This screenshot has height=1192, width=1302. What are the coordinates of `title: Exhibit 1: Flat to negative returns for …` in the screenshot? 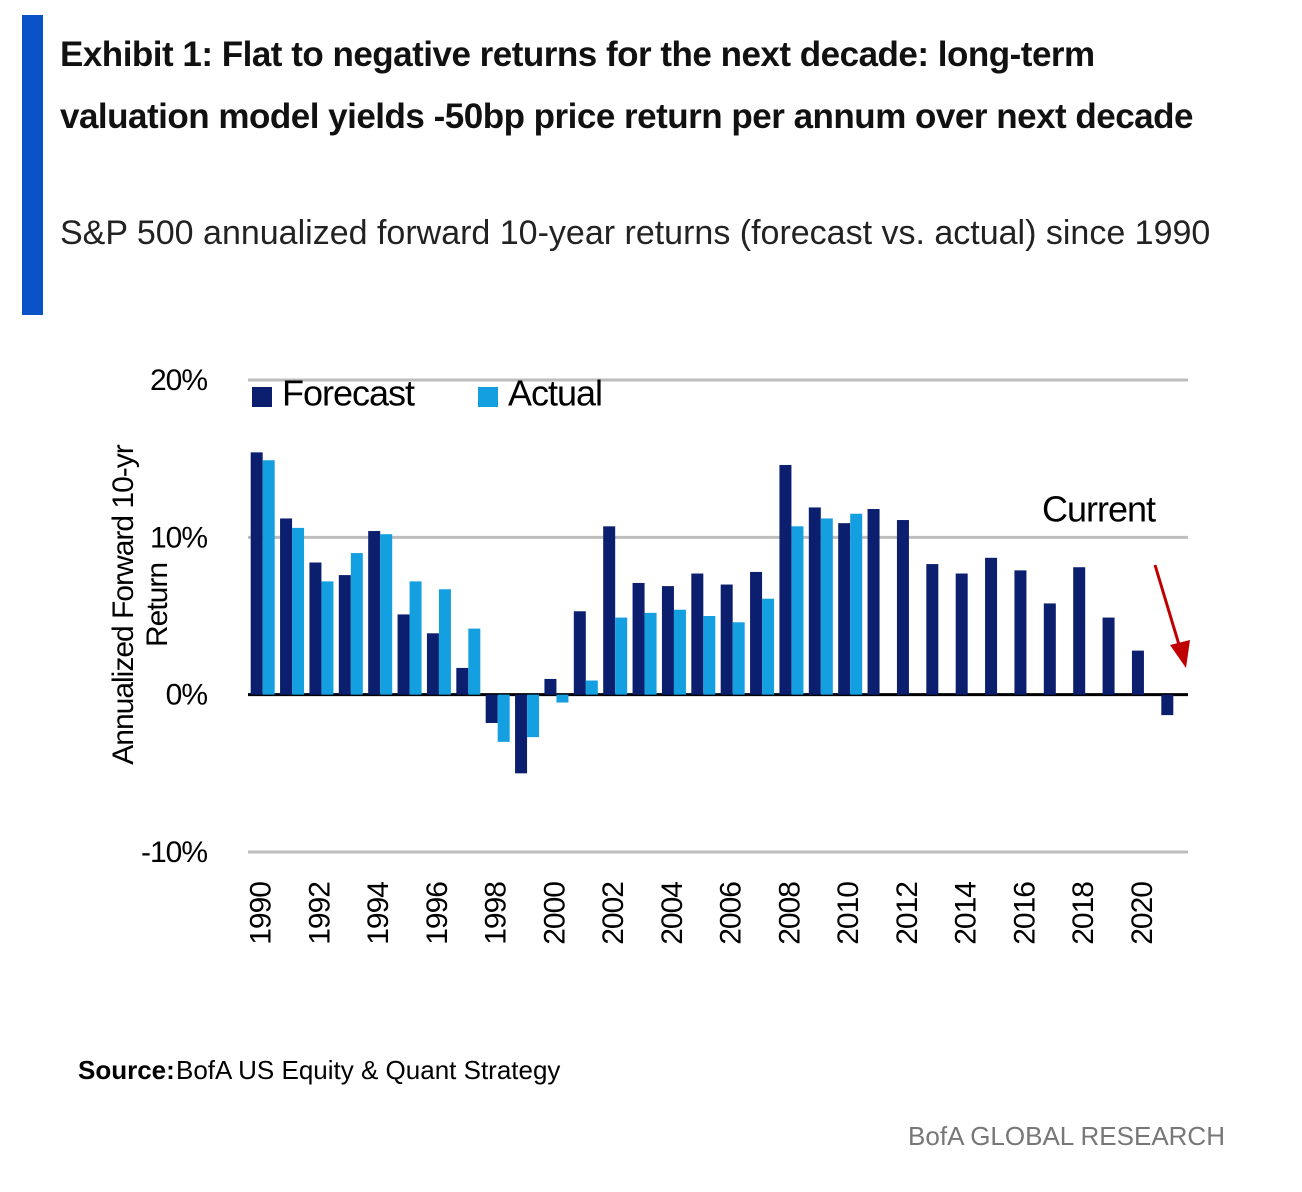 It's located at (627, 85).